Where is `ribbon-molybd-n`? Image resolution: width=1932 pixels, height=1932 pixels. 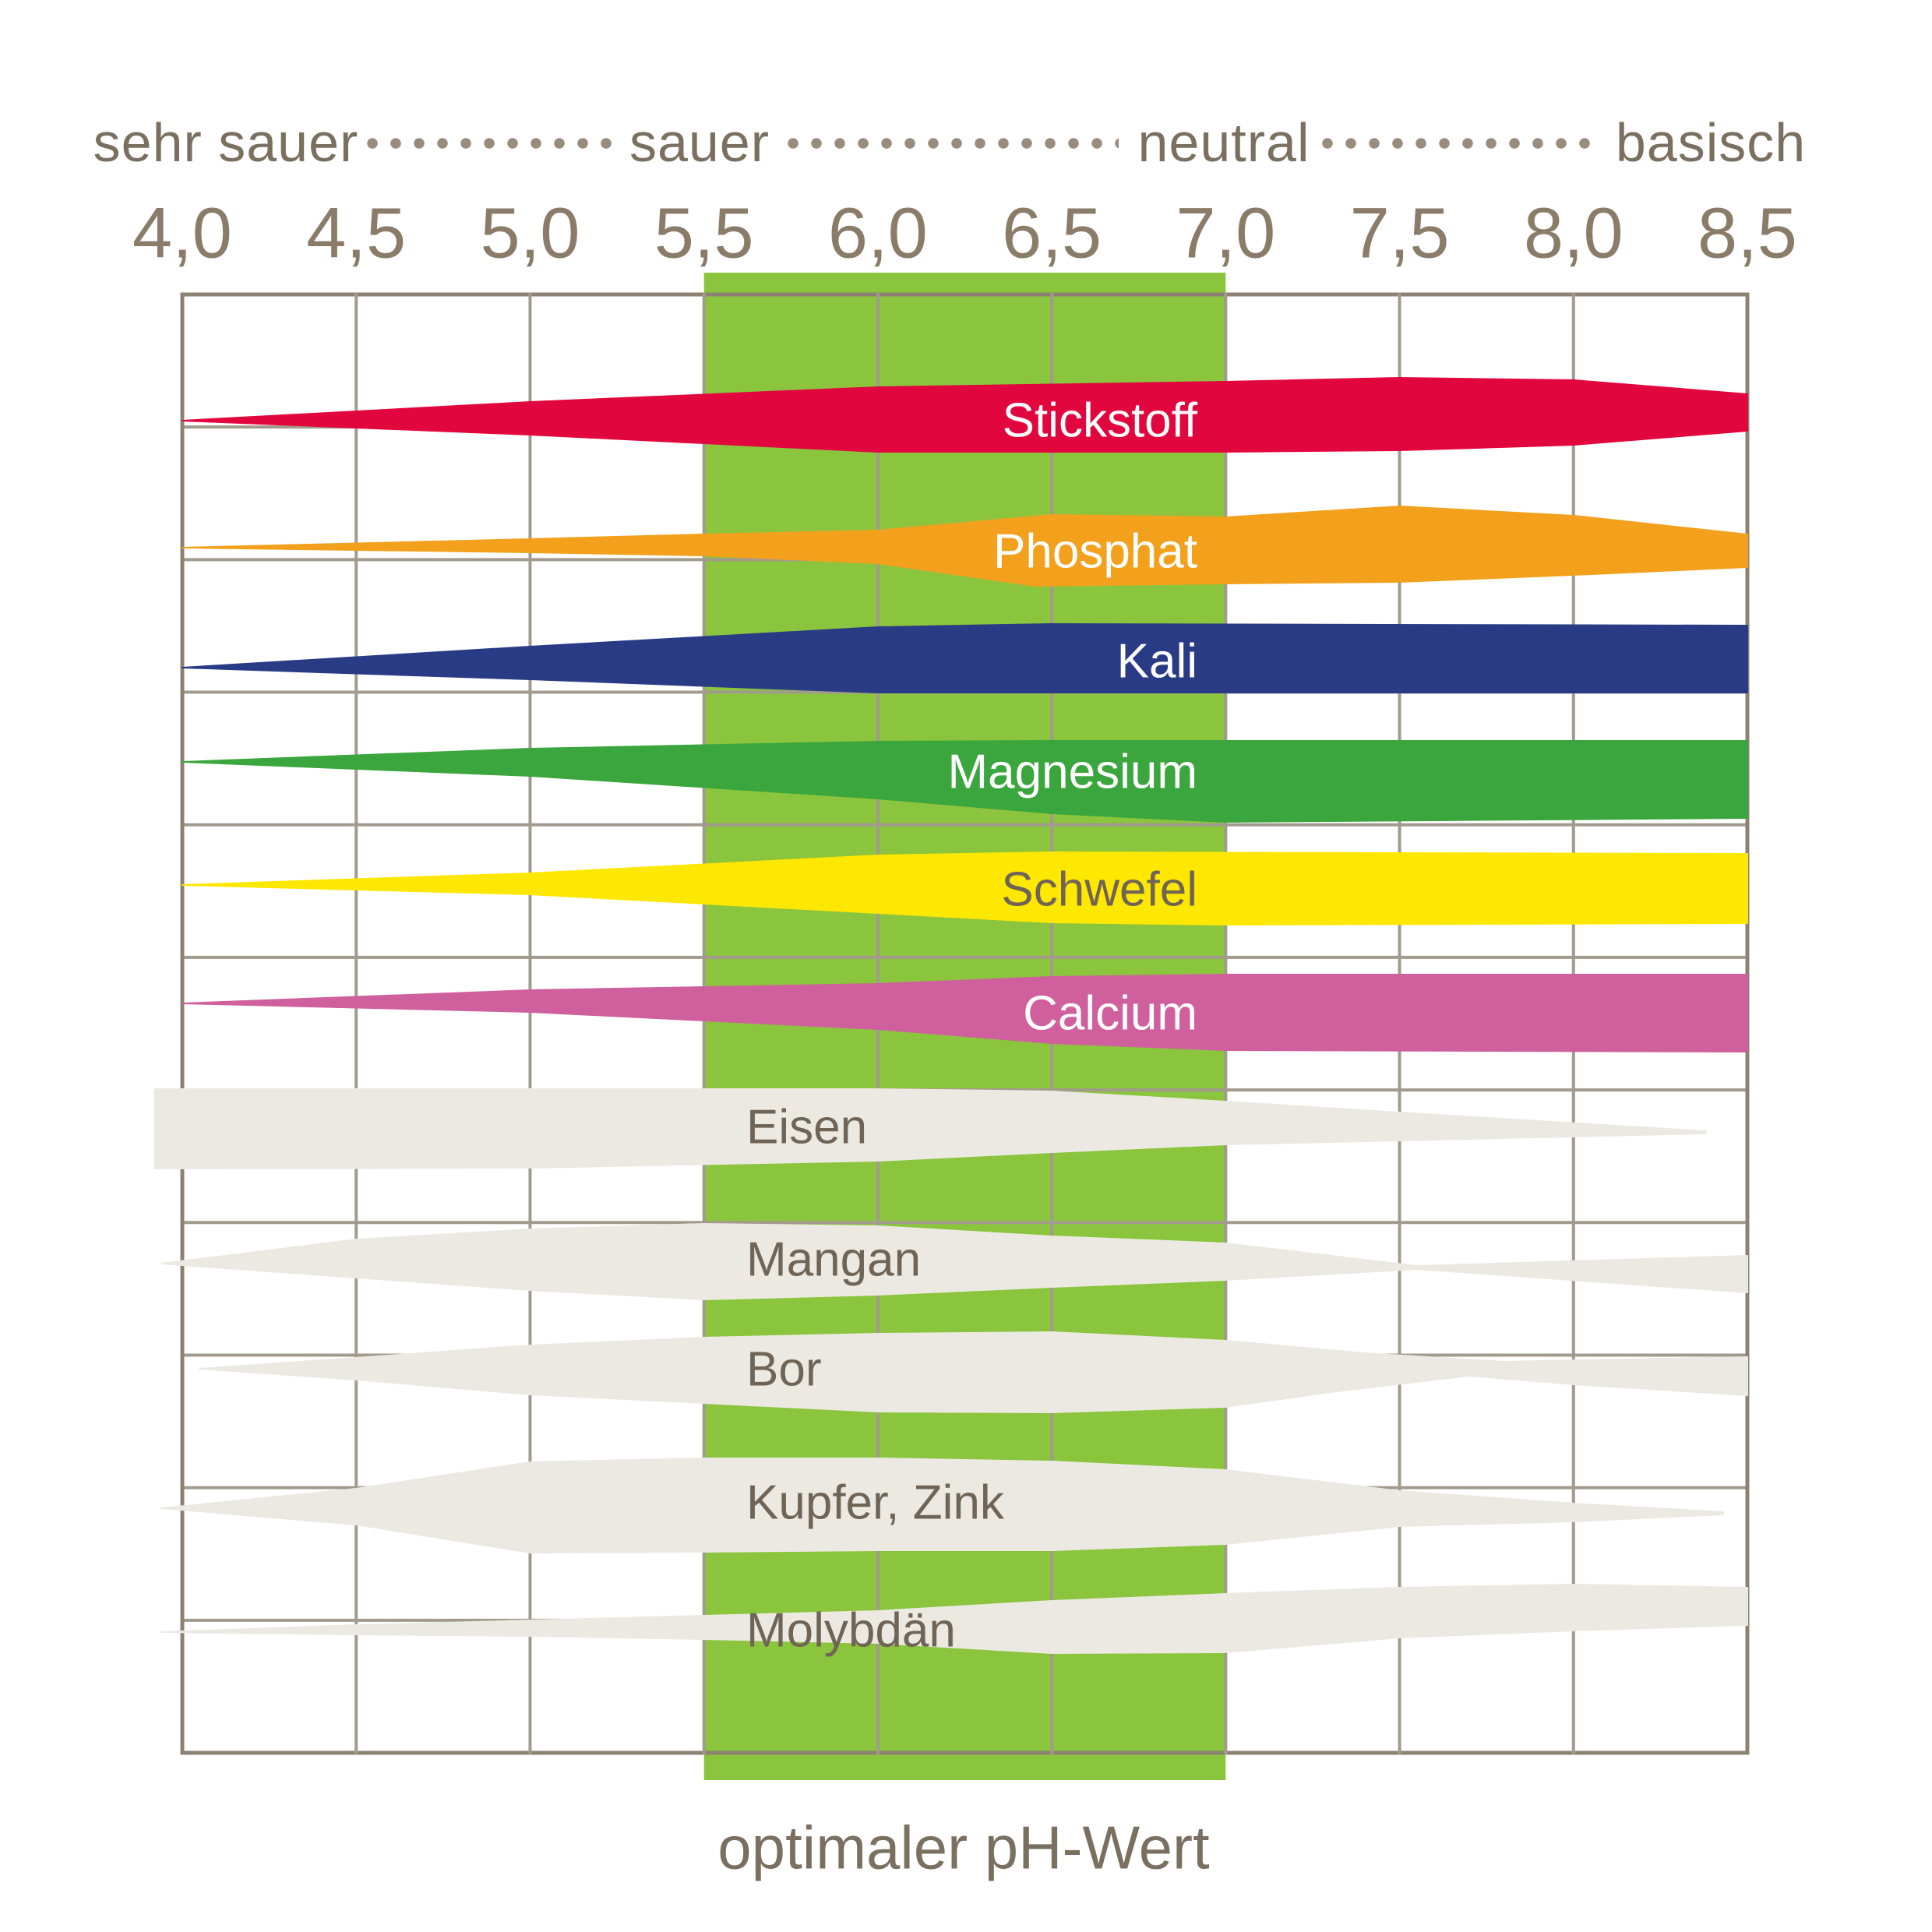 ribbon-molybd-n is located at coordinates (954, 1619).